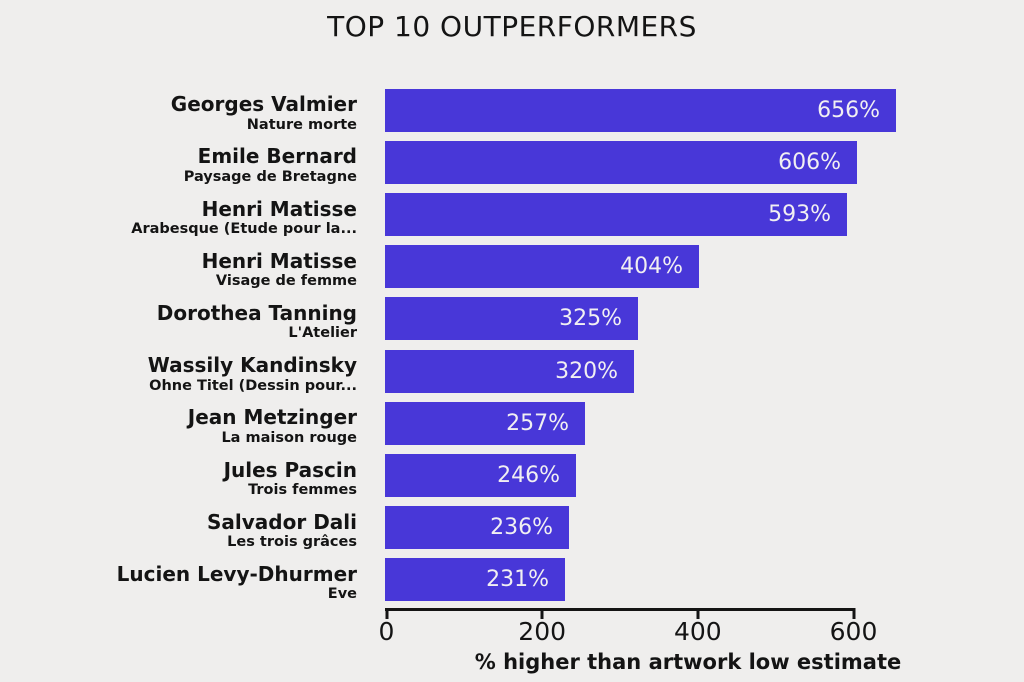 This screenshot has height=682, width=1024. What do you see at coordinates (290, 469) in the screenshot?
I see `artist-label: Jules Pascin` at bounding box center [290, 469].